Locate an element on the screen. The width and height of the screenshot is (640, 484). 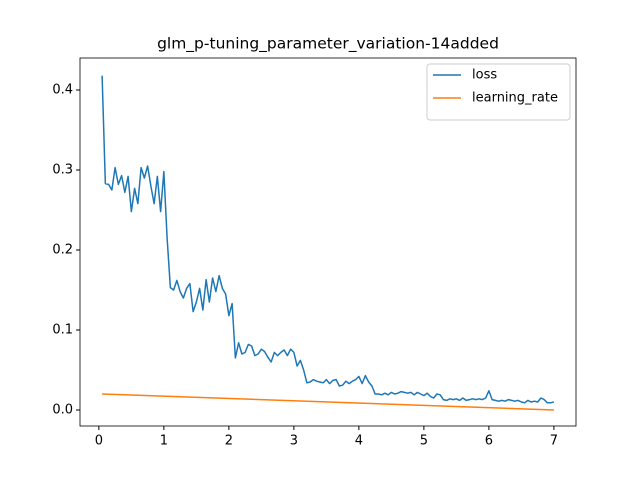
x-tick-label: 0 is located at coordinates (99, 441).